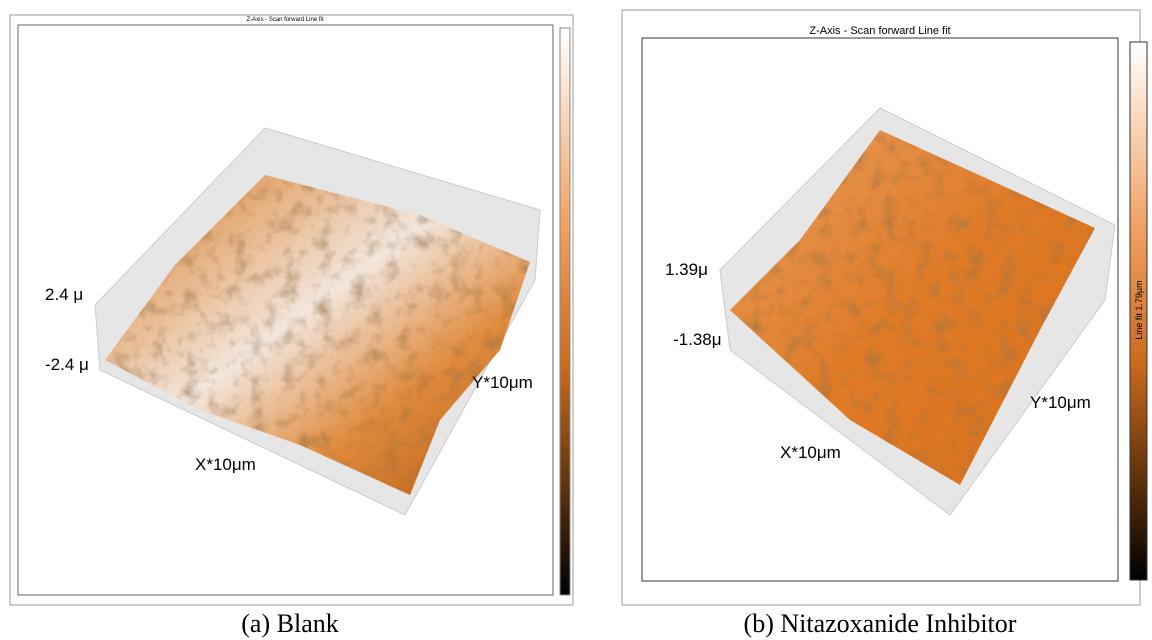 The width and height of the screenshot is (1152, 640). I want to click on z-top-label: 1.39μ, so click(686, 269).